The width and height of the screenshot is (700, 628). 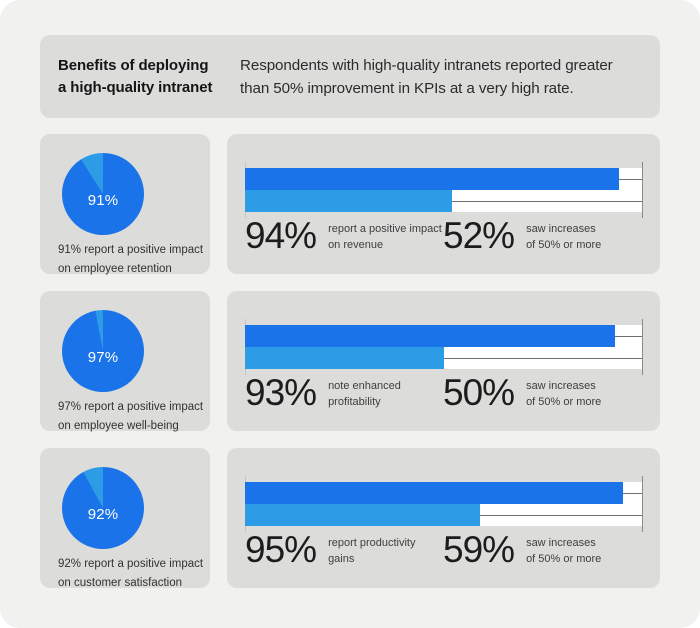 I want to click on bar-chart-profitability, so click(x=444, y=347).